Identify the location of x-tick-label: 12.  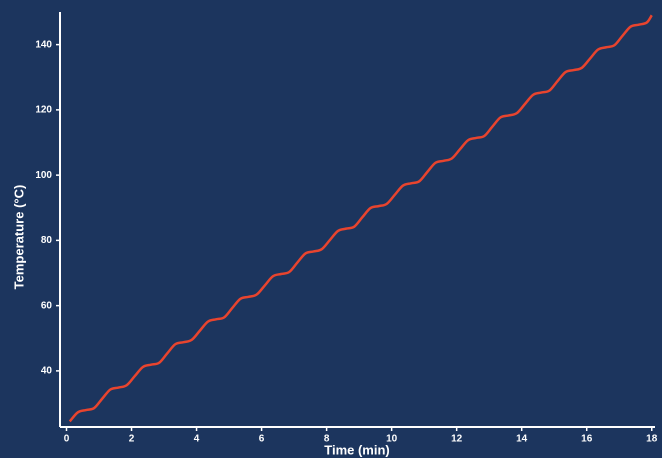
(457, 439).